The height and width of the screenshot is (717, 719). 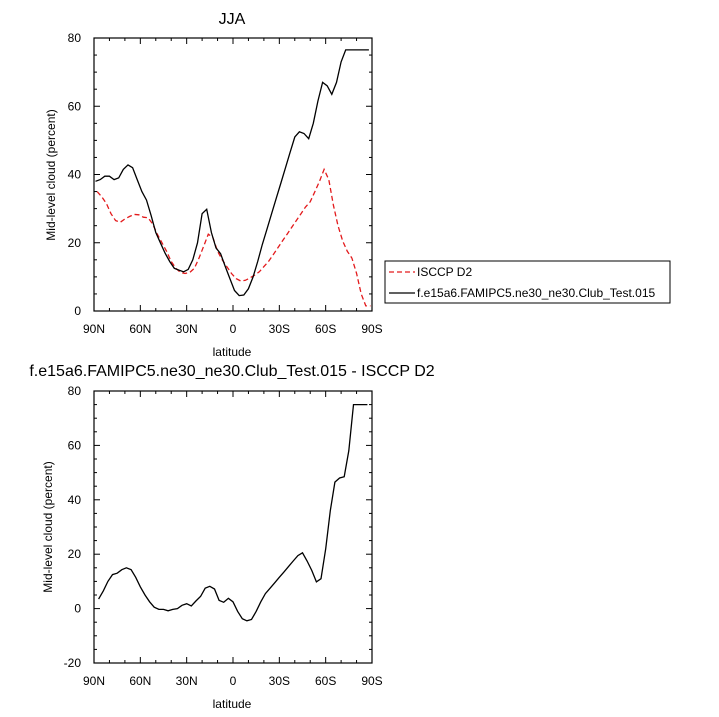 I want to click on legend-label: f.e15a6.FAMIPC5.ne30_ne30.Club_Test.015, so click(x=536, y=293).